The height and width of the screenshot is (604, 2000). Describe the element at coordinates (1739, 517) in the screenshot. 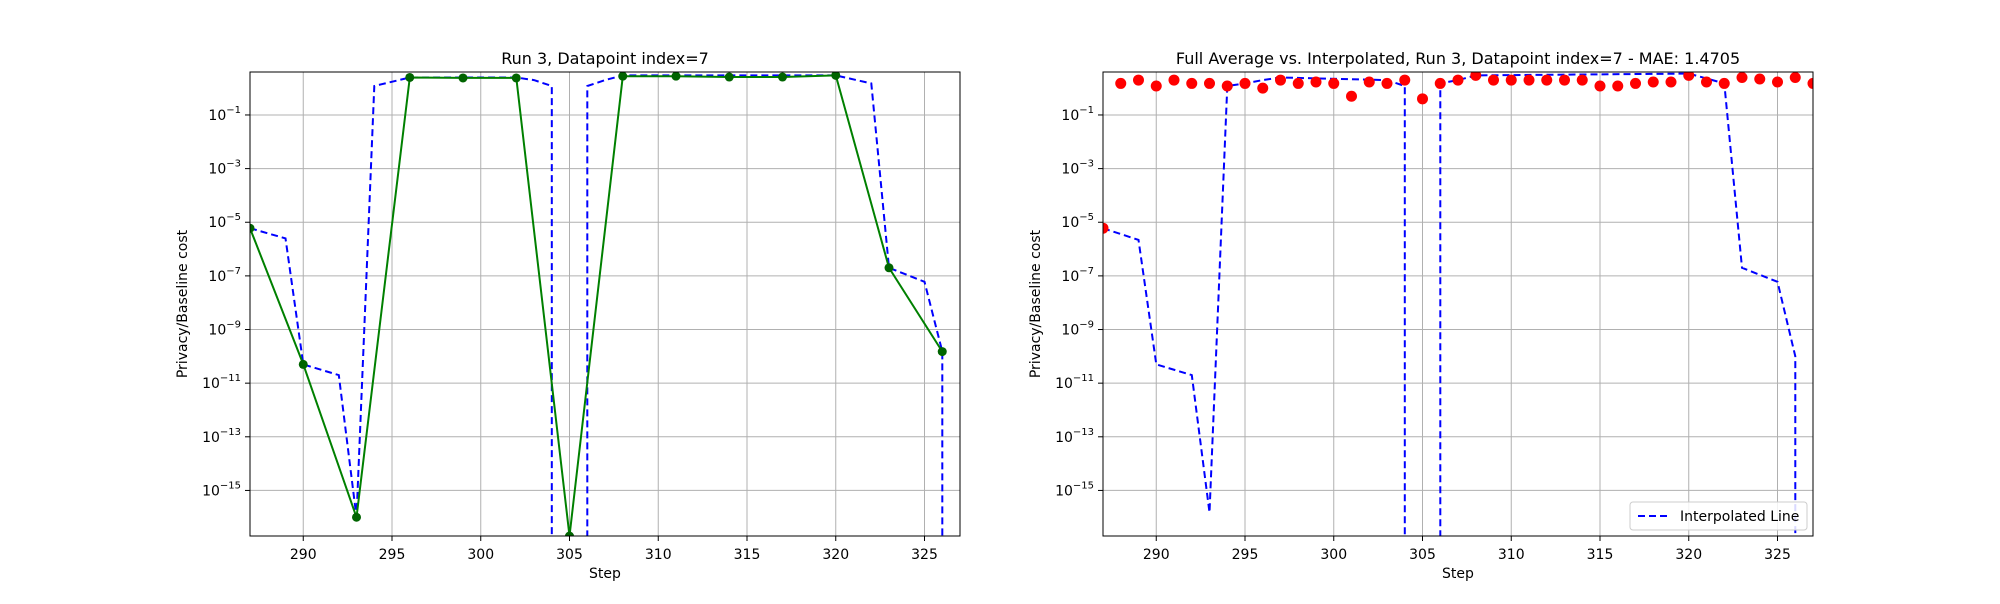

I see `legend-label: Interpolated Line` at that location.